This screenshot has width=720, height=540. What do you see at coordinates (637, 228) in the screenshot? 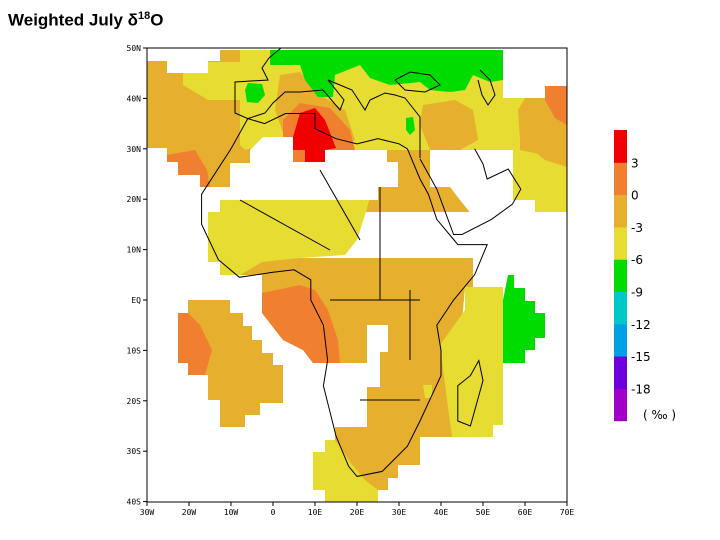
I see `colorbar-label: -3` at bounding box center [637, 228].